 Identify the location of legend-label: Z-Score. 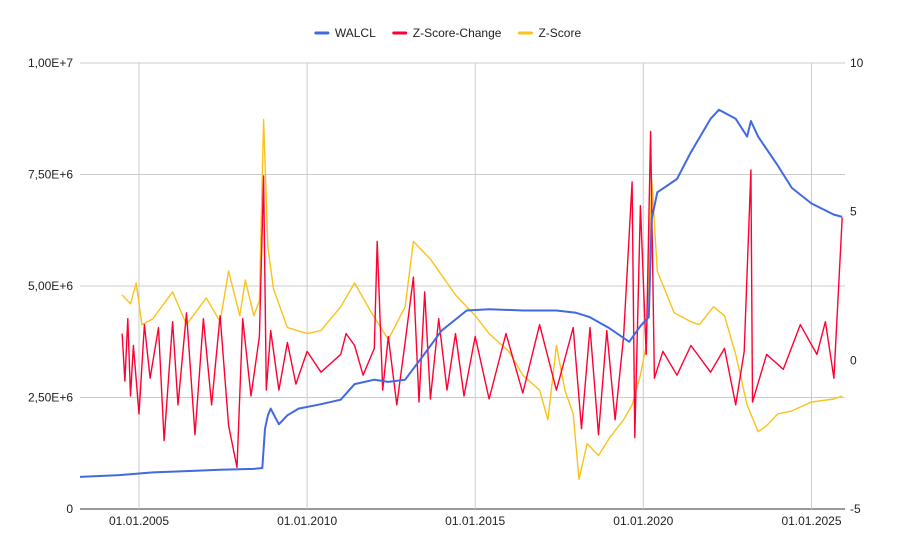
(559, 33).